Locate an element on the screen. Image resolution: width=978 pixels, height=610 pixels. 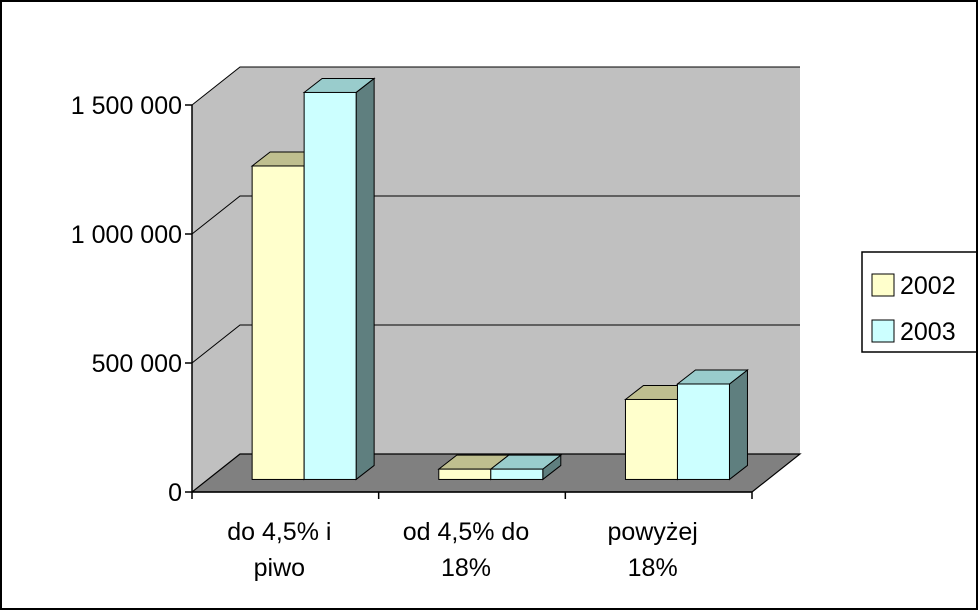
y-tick-label: 1 500 000 is located at coordinates (126, 106).